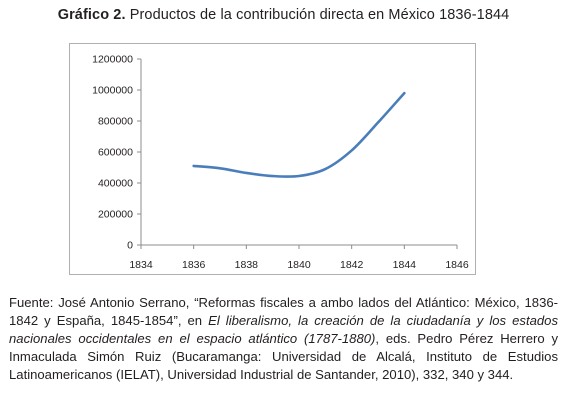  Describe the element at coordinates (112, 60) in the screenshot. I see `y-tick-label: 1200000` at that location.